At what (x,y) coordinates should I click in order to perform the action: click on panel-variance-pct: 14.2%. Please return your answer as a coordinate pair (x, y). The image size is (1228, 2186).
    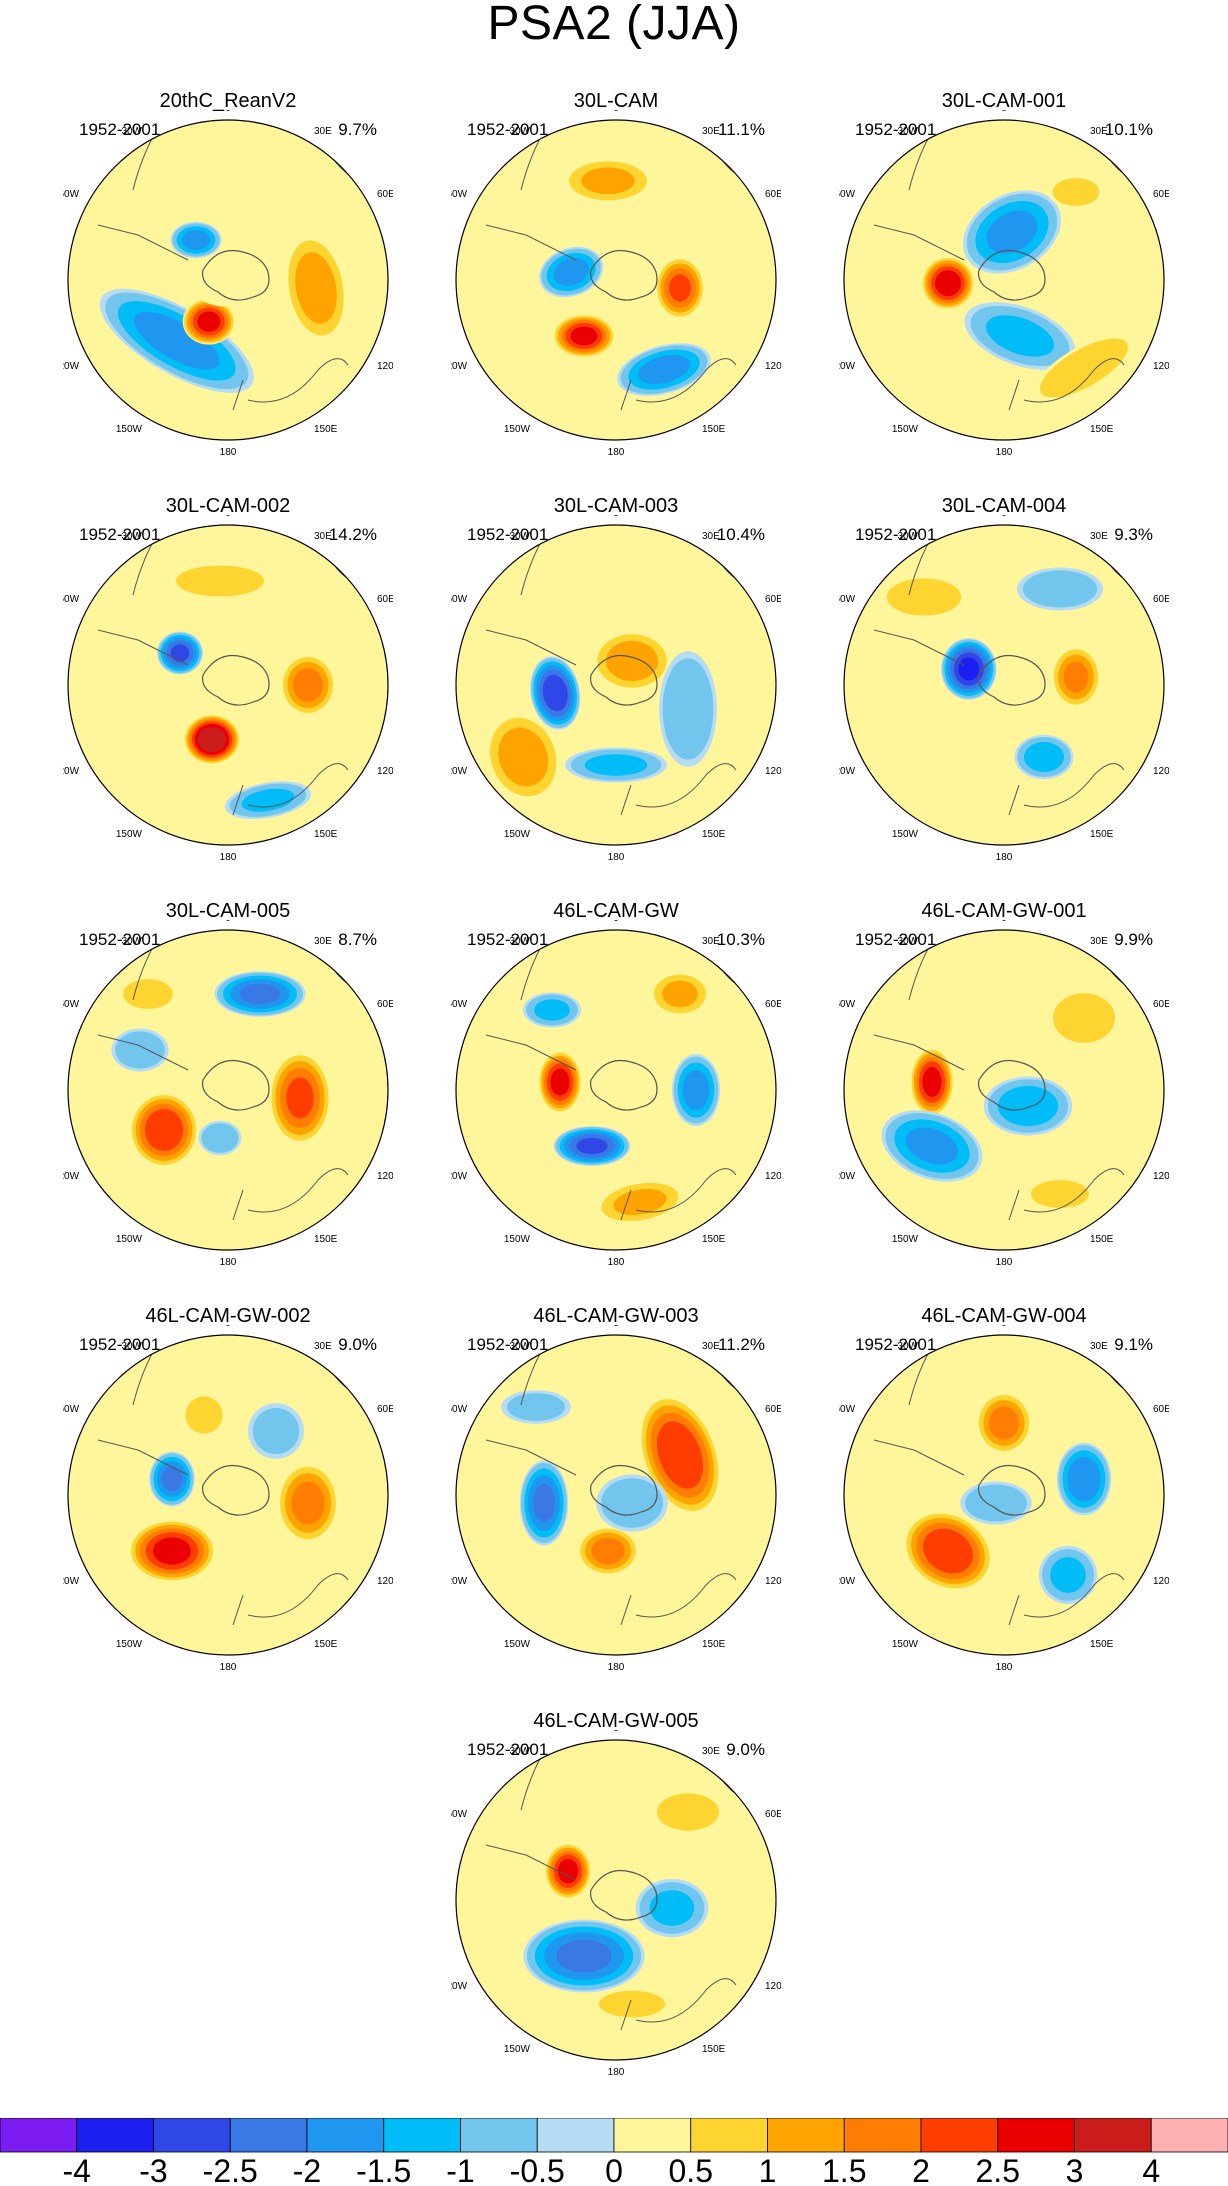
    Looking at the image, I should click on (352, 534).